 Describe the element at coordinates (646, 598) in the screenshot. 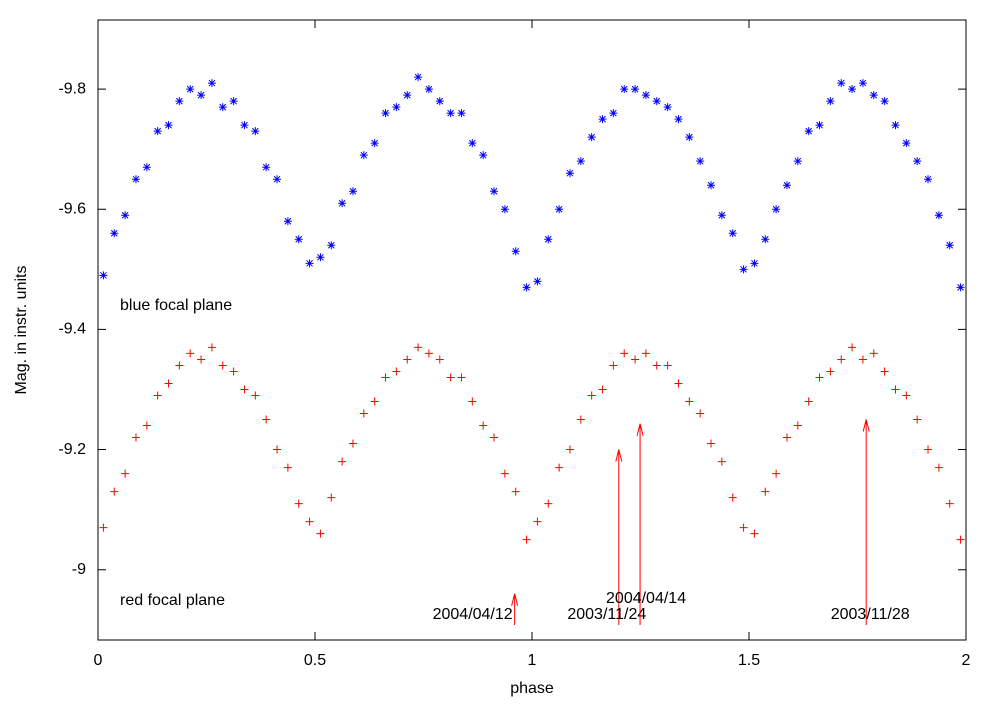

I see `annotation-label: 2004/04/14` at that location.